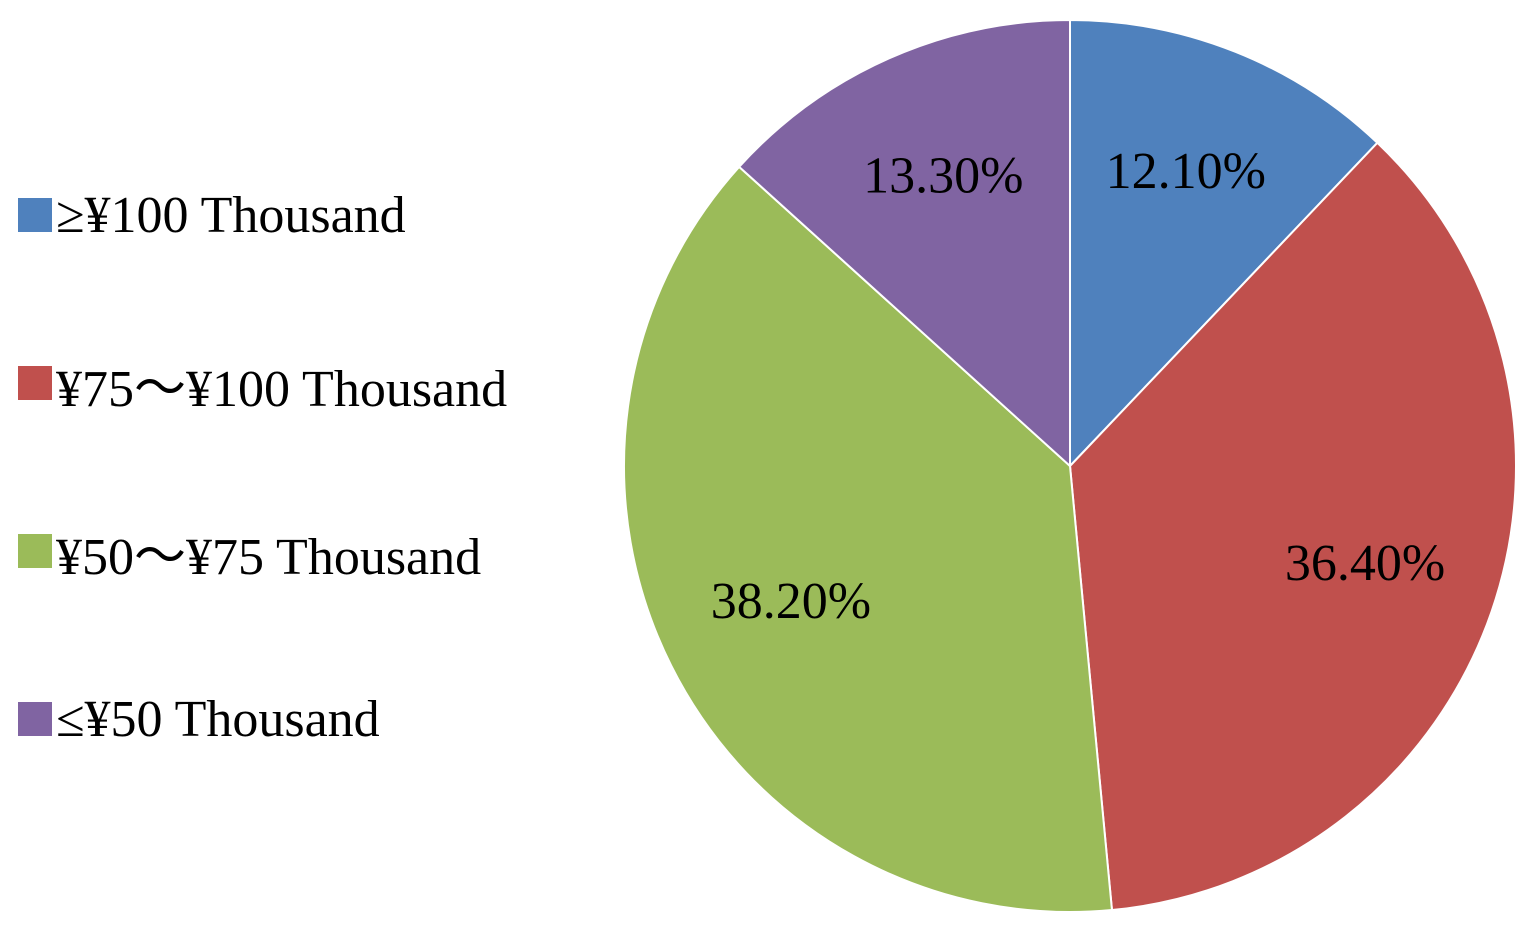  What do you see at coordinates (904, 243) in the screenshot?
I see `pie-slice-le-50k` at bounding box center [904, 243].